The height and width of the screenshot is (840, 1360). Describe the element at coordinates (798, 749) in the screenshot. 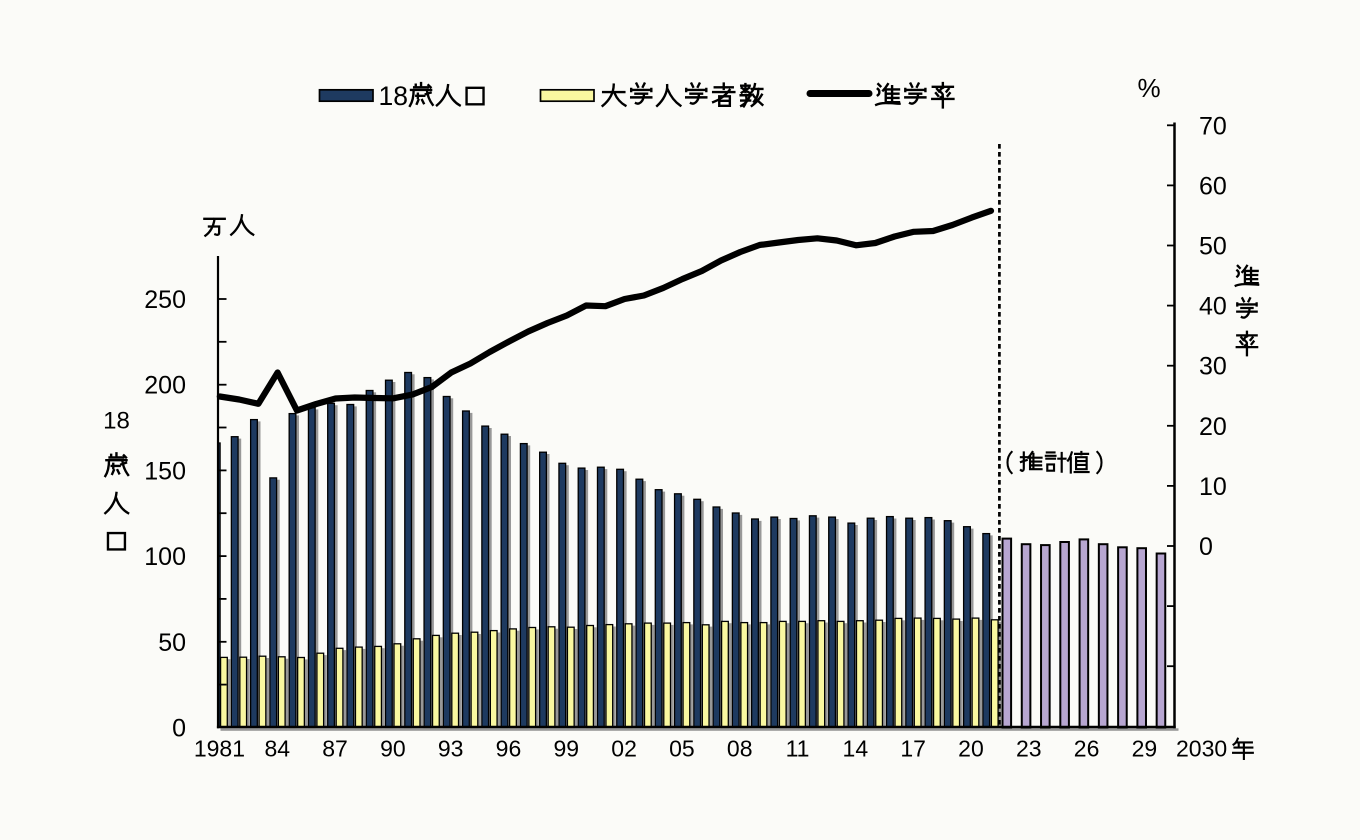

I see `svg-text: 11` at that location.